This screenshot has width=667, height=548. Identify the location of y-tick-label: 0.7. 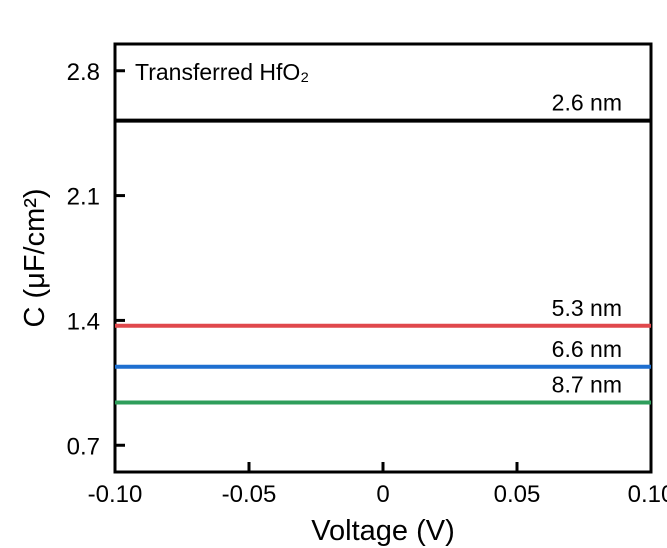
(83, 446).